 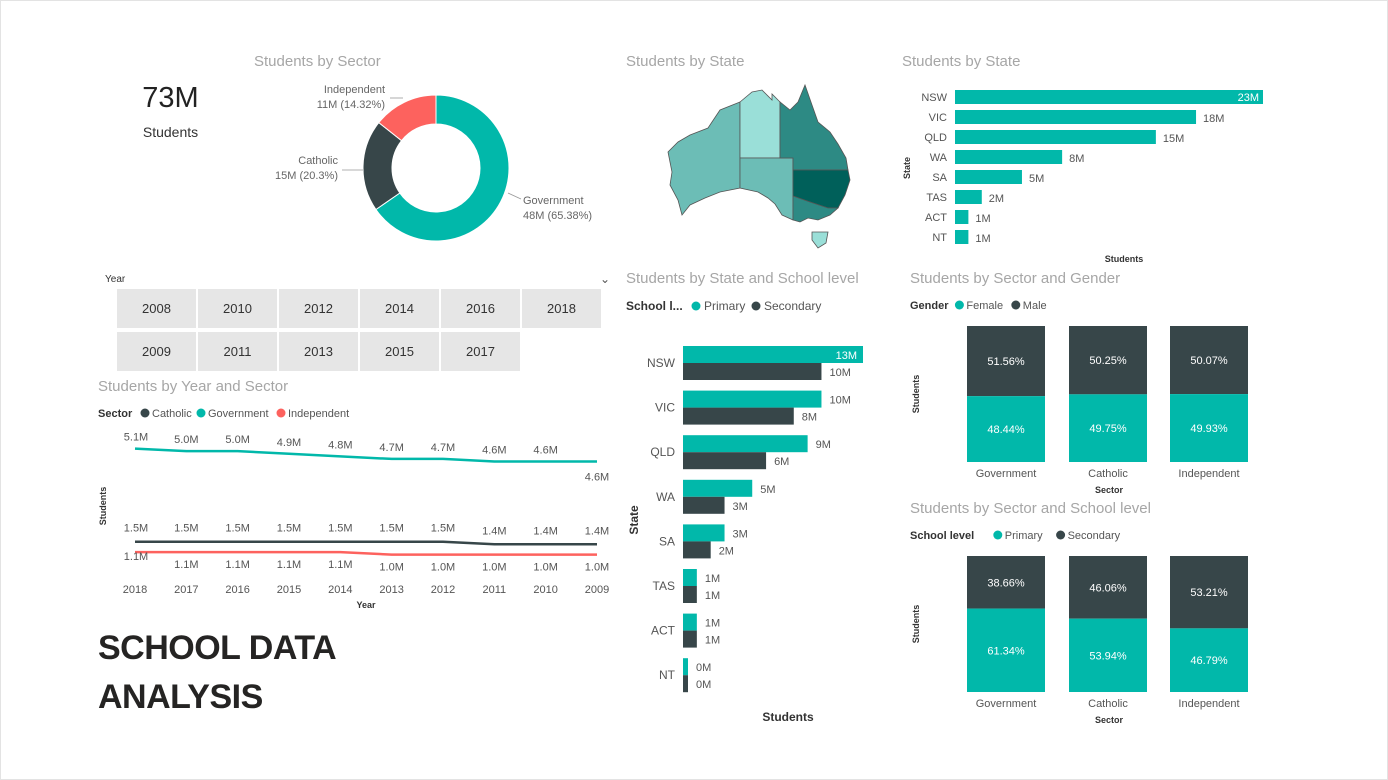 I want to click on year-option-2011: 2011, so click(x=237, y=351).